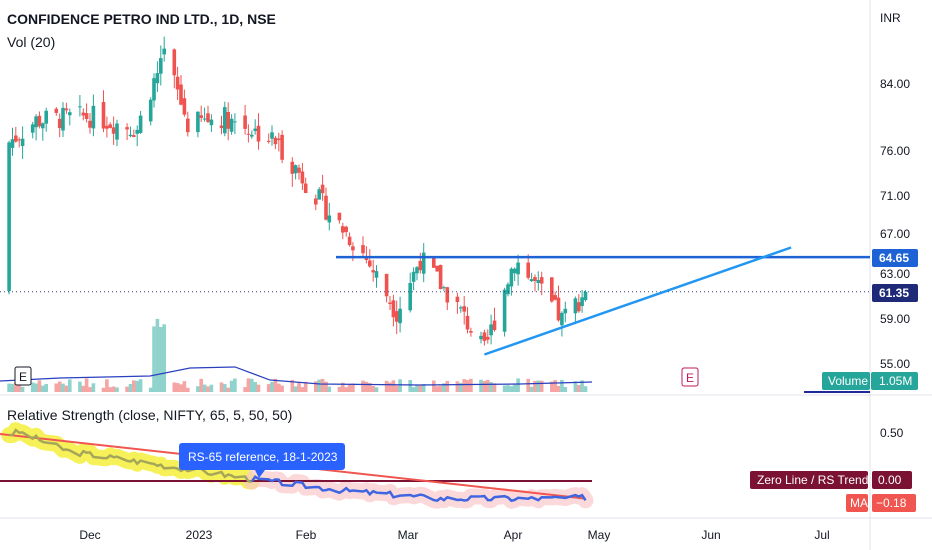 This screenshot has width=932, height=550. I want to click on rs-reference-callout: RS-65 reference, 18-1-2023, so click(262, 460).